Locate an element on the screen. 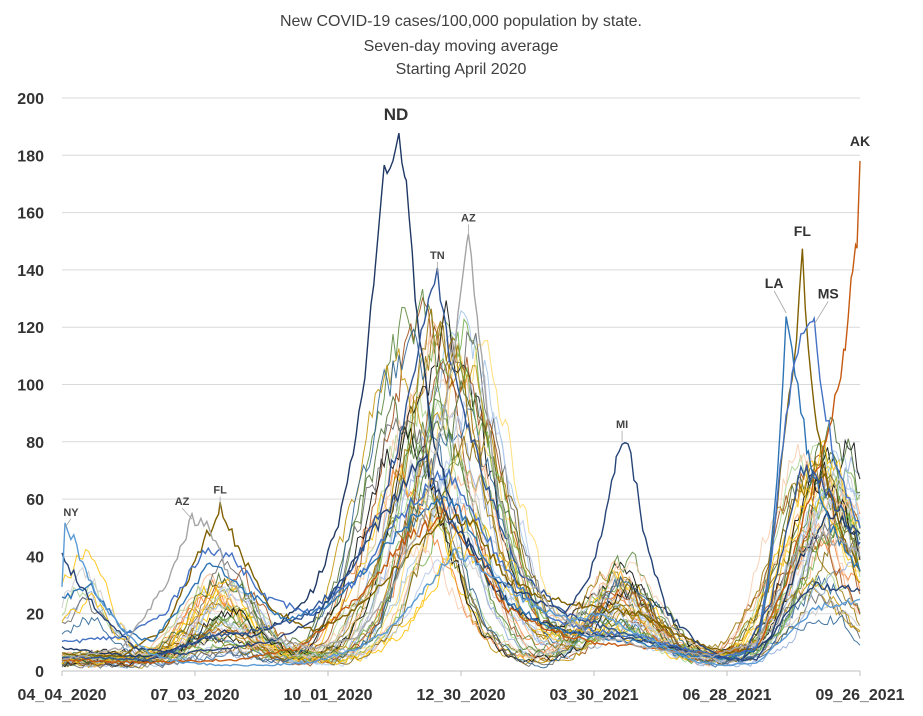 The width and height of the screenshot is (923, 716). y-tick-label: 80 is located at coordinates (35, 443).